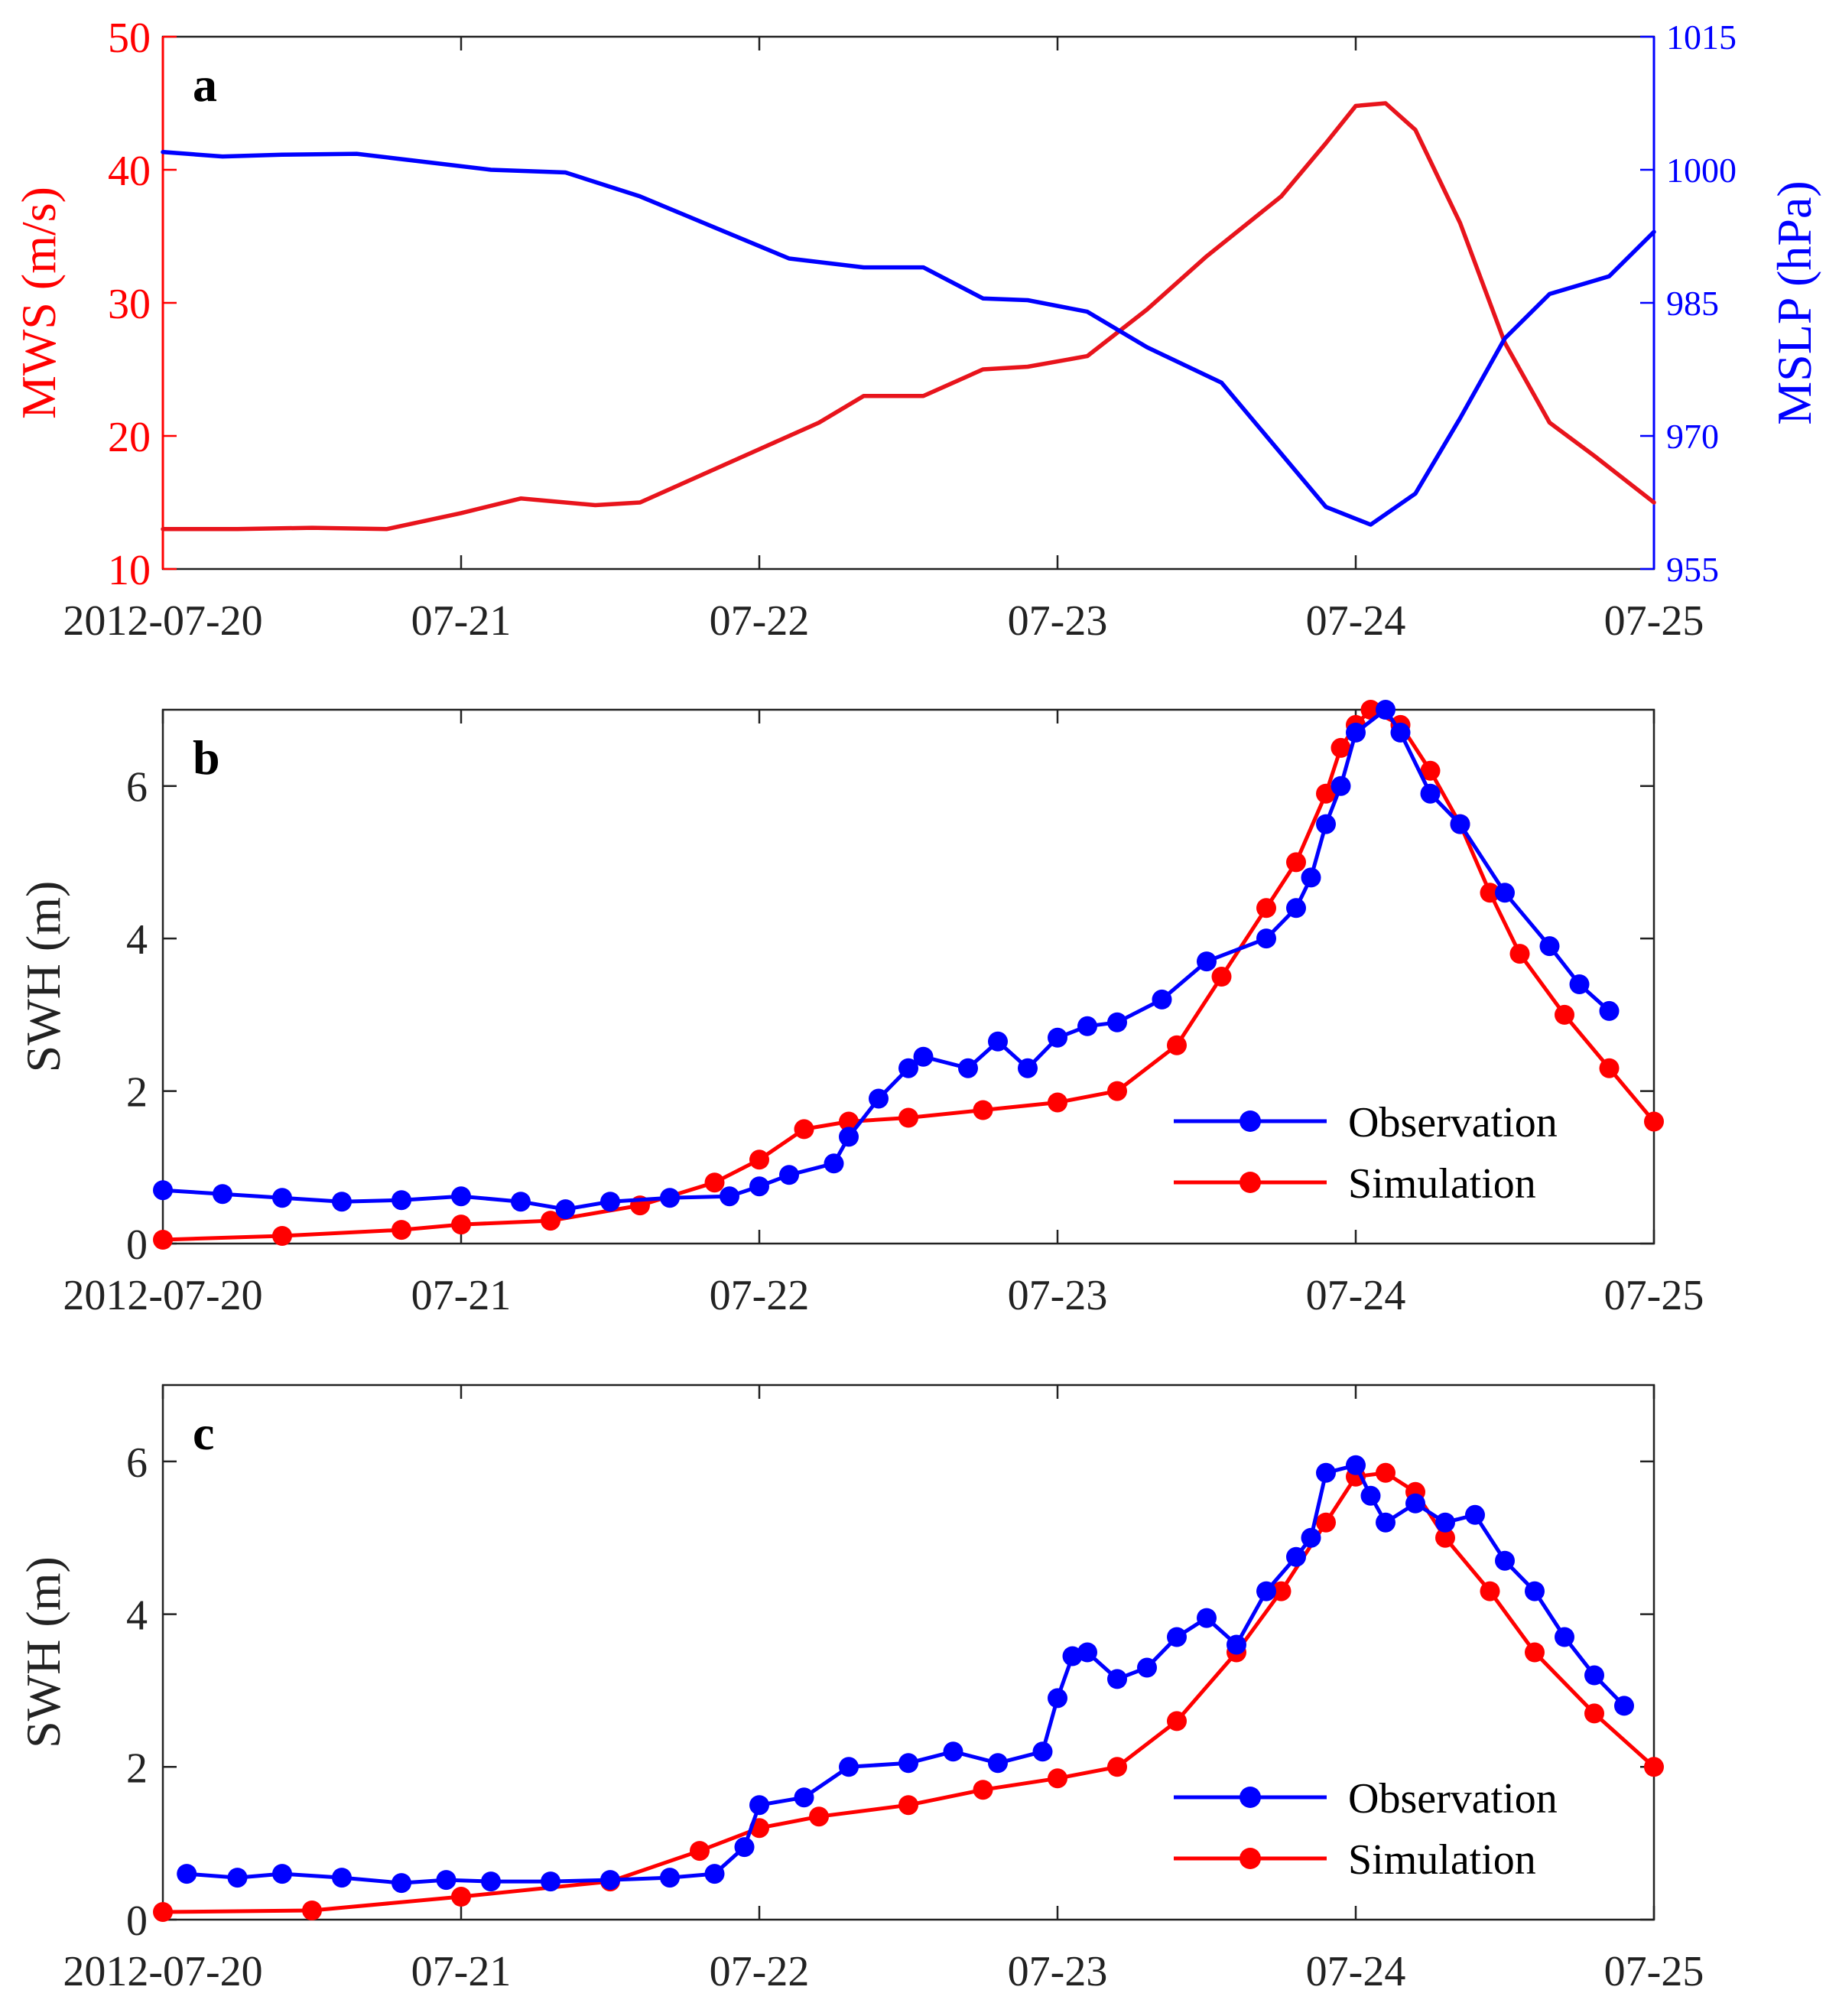 This screenshot has height=2016, width=1839. I want to click on legend-label-simulation: Simulation, so click(1442, 1860).